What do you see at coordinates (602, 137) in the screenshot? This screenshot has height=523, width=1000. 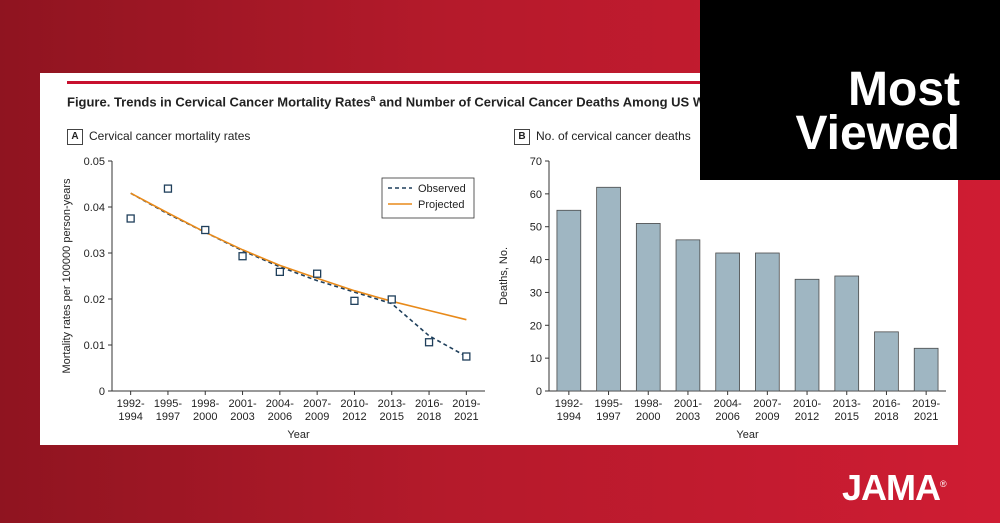 I see `panel-b-header: B No. of cervical cancer deaths` at bounding box center [602, 137].